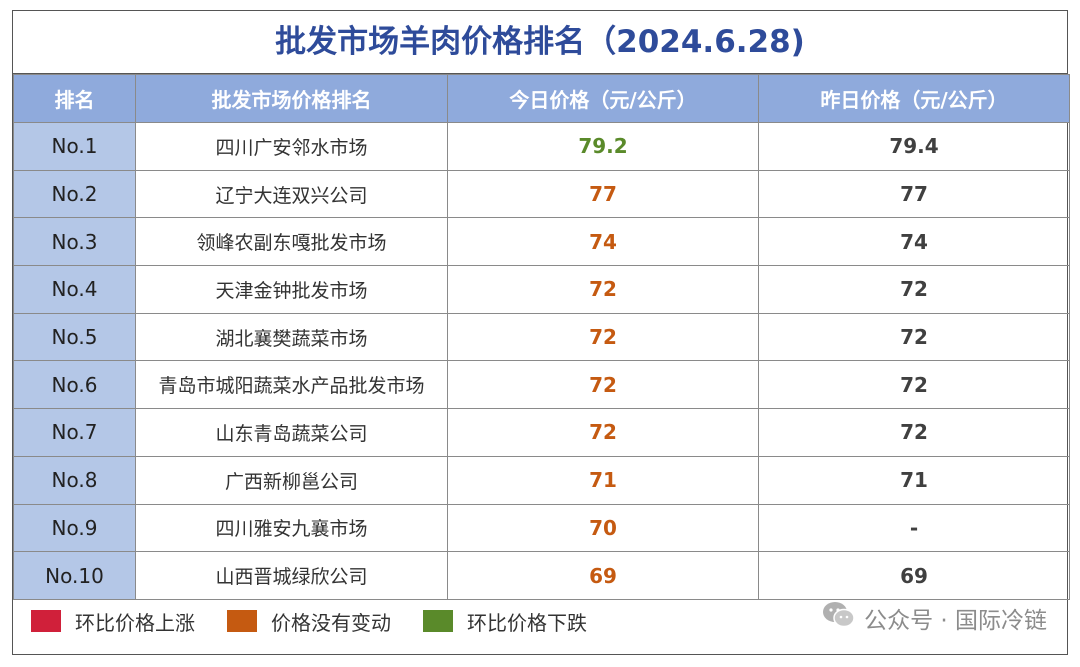 The image size is (1080, 667). Describe the element at coordinates (74, 337) in the screenshot. I see `rank-cell: No.5` at that location.